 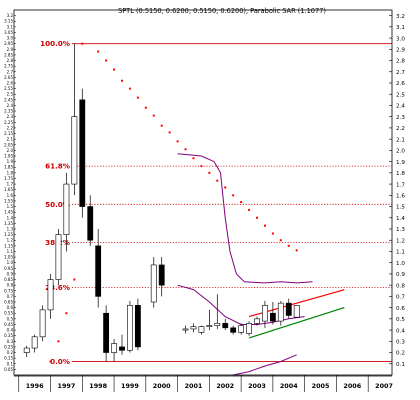 What do you see at coordinates (8, 156) in the screenshot?
I see `left-y-tick-label: 1.95` at bounding box center [8, 156].